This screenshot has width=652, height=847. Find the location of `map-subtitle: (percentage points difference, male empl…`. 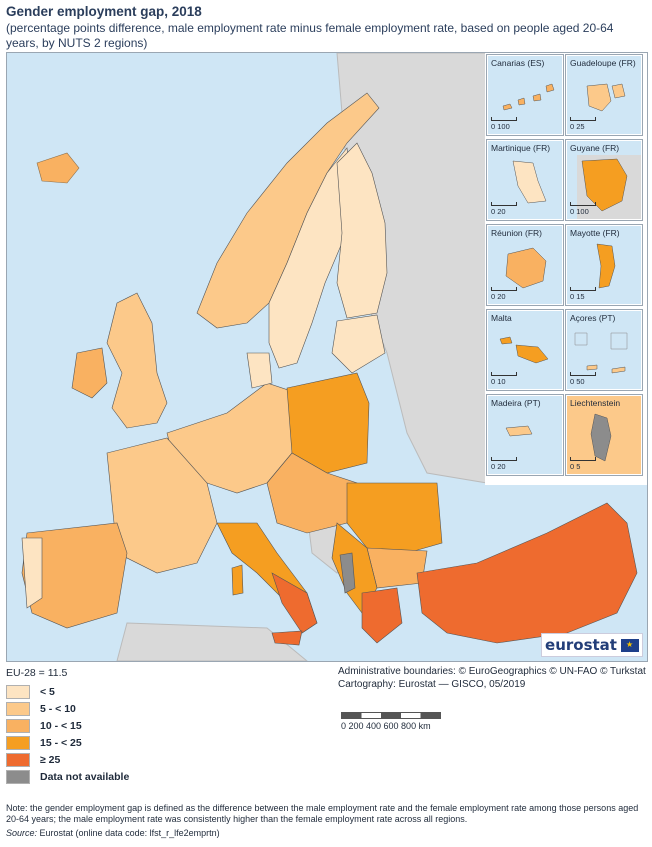

map-subtitle: (percentage points difference, male empl… is located at coordinates (310, 35).